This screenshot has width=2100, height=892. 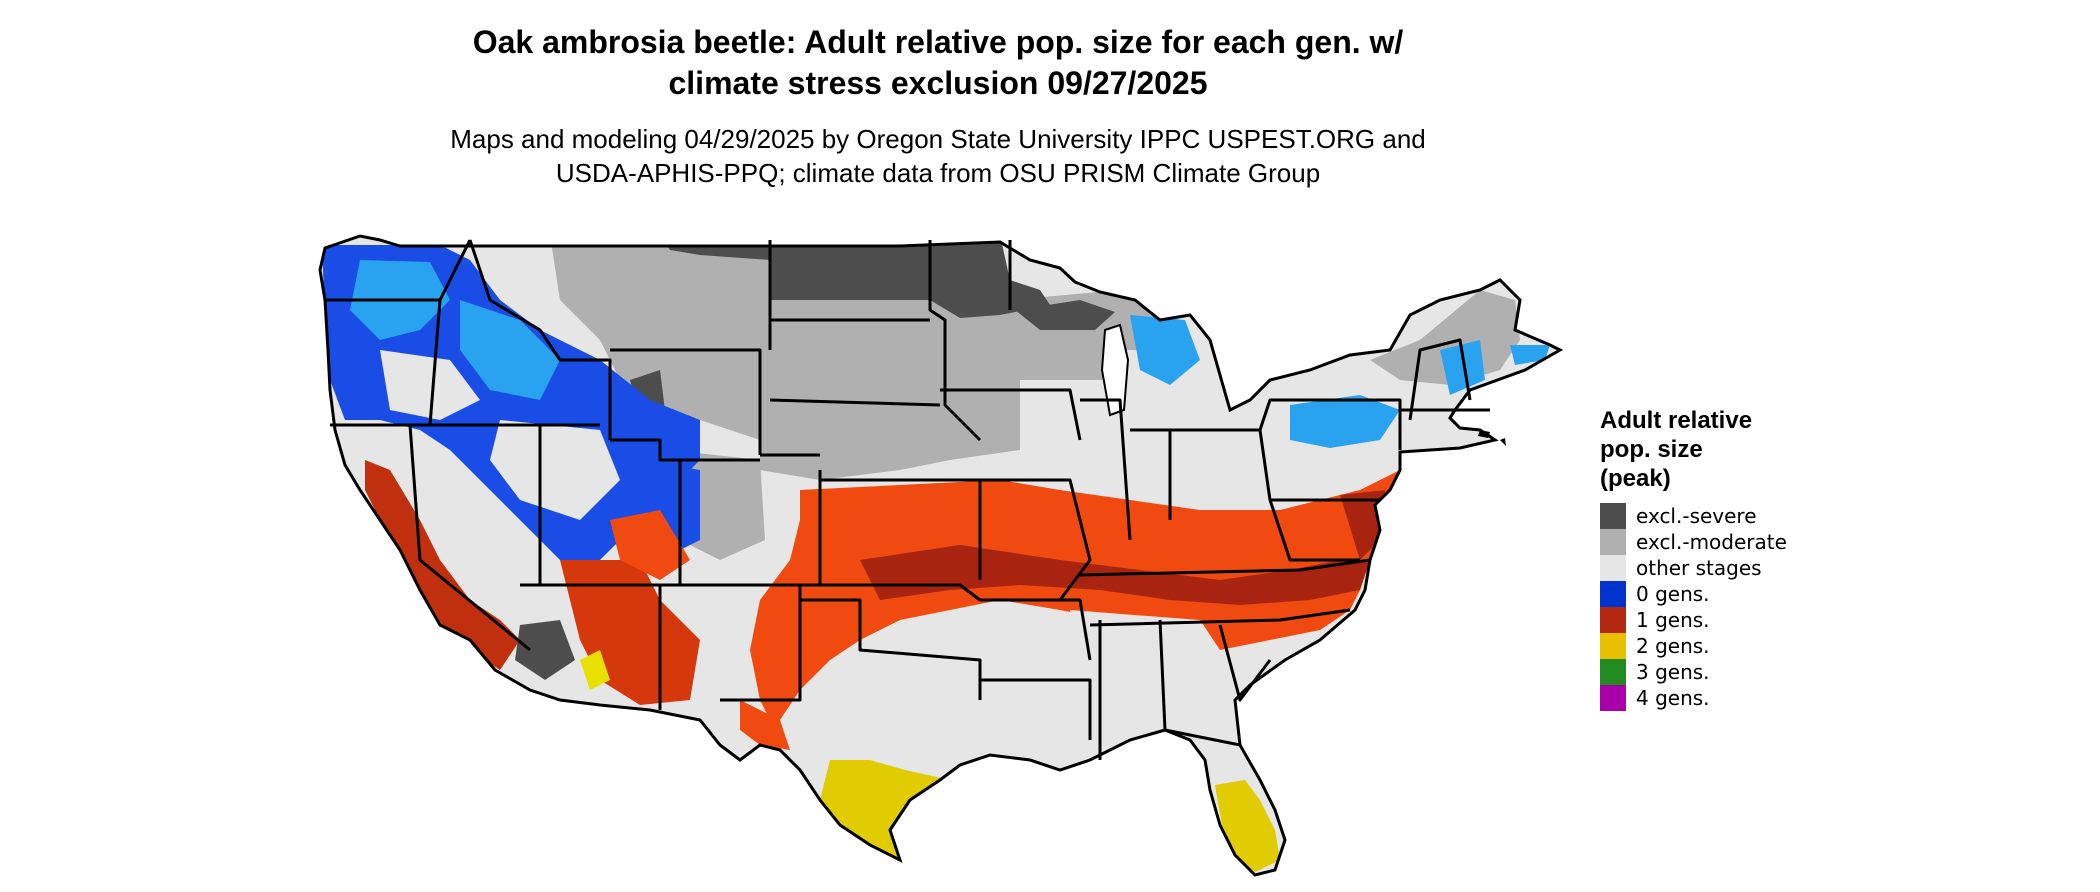 What do you see at coordinates (1162, 675) in the screenshot?
I see `border-al-ga` at bounding box center [1162, 675].